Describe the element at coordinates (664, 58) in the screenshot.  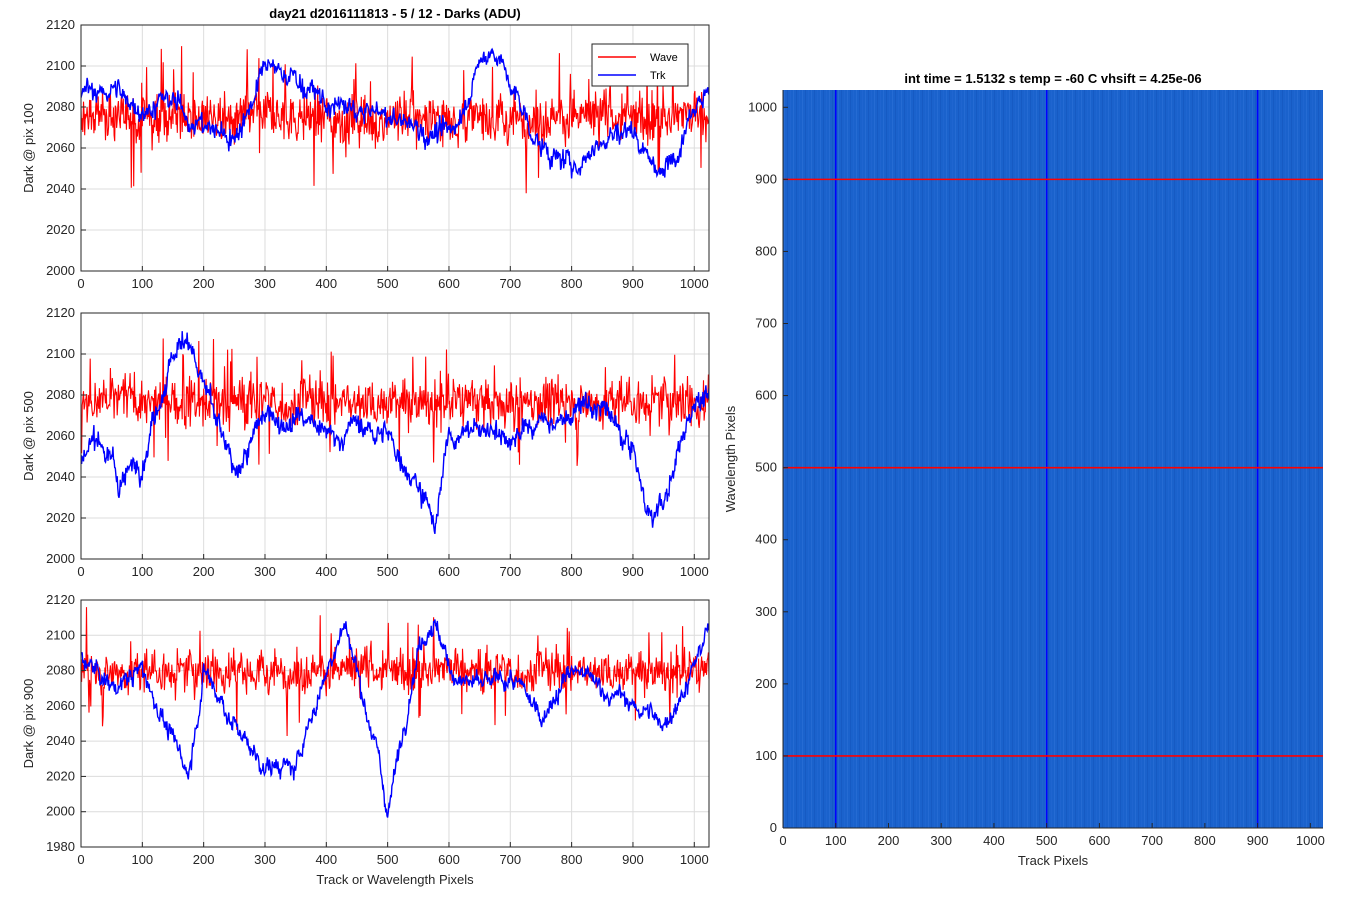
I see `legend-label-wave: Wave` at that location.